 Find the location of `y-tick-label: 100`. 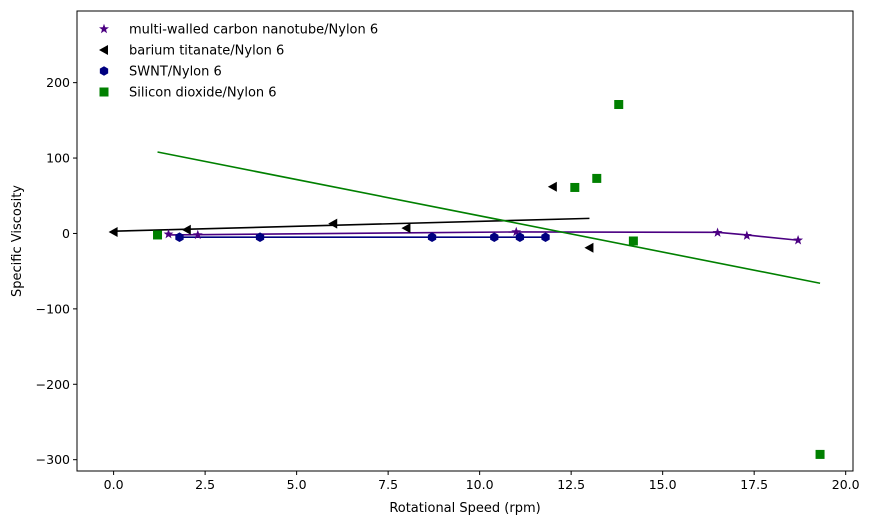

y-tick-label: 100 is located at coordinates (58, 158).